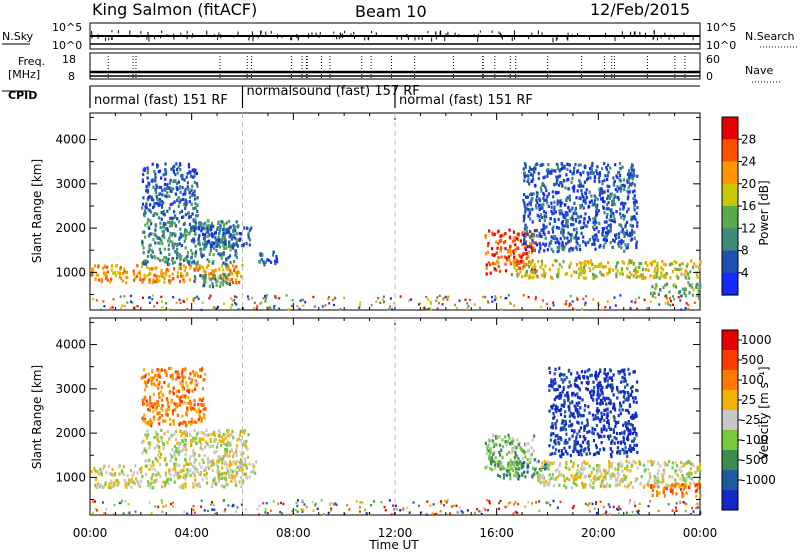 The width and height of the screenshot is (800, 554). Describe the element at coordinates (748, 184) in the screenshot. I see `colorbar-tick-label: 20` at that location.